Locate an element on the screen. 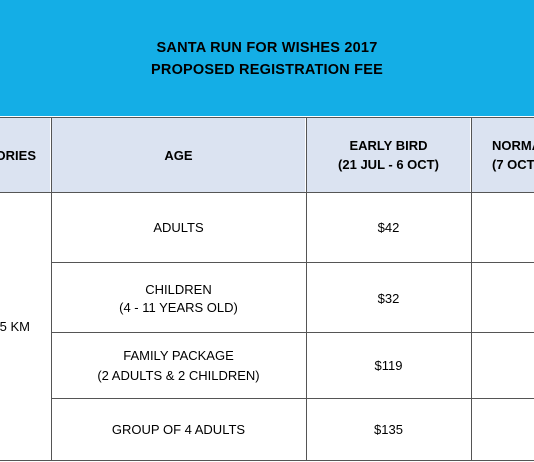 This screenshot has width=534, height=462. page-title: SANTA RUN FOR WISHES 2017 is located at coordinates (267, 48).